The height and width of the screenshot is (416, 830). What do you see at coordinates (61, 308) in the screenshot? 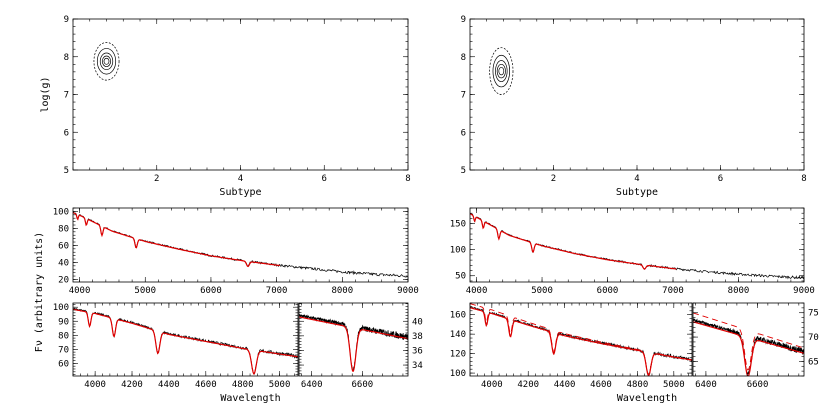
I see `left-blue-detail-ytick-label: 100` at bounding box center [61, 308].